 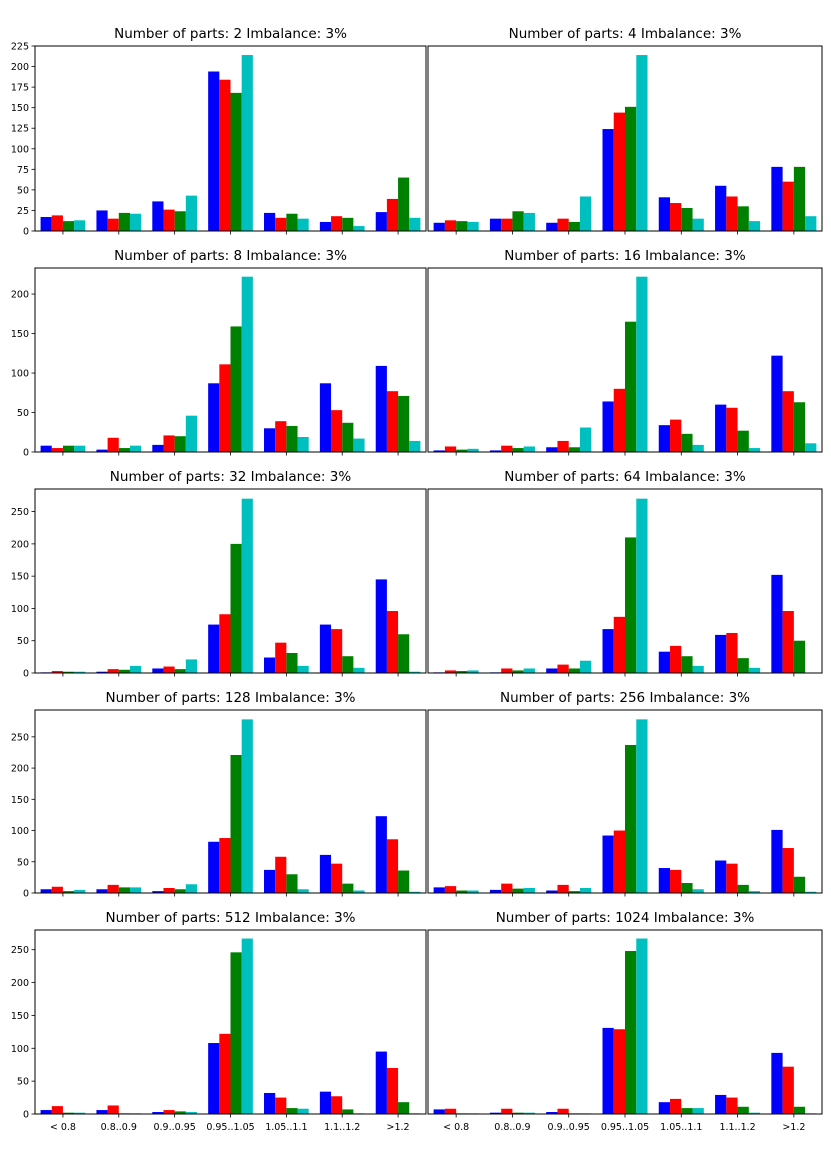 I want to click on y-tick-label: 250, so click(x=20, y=950).